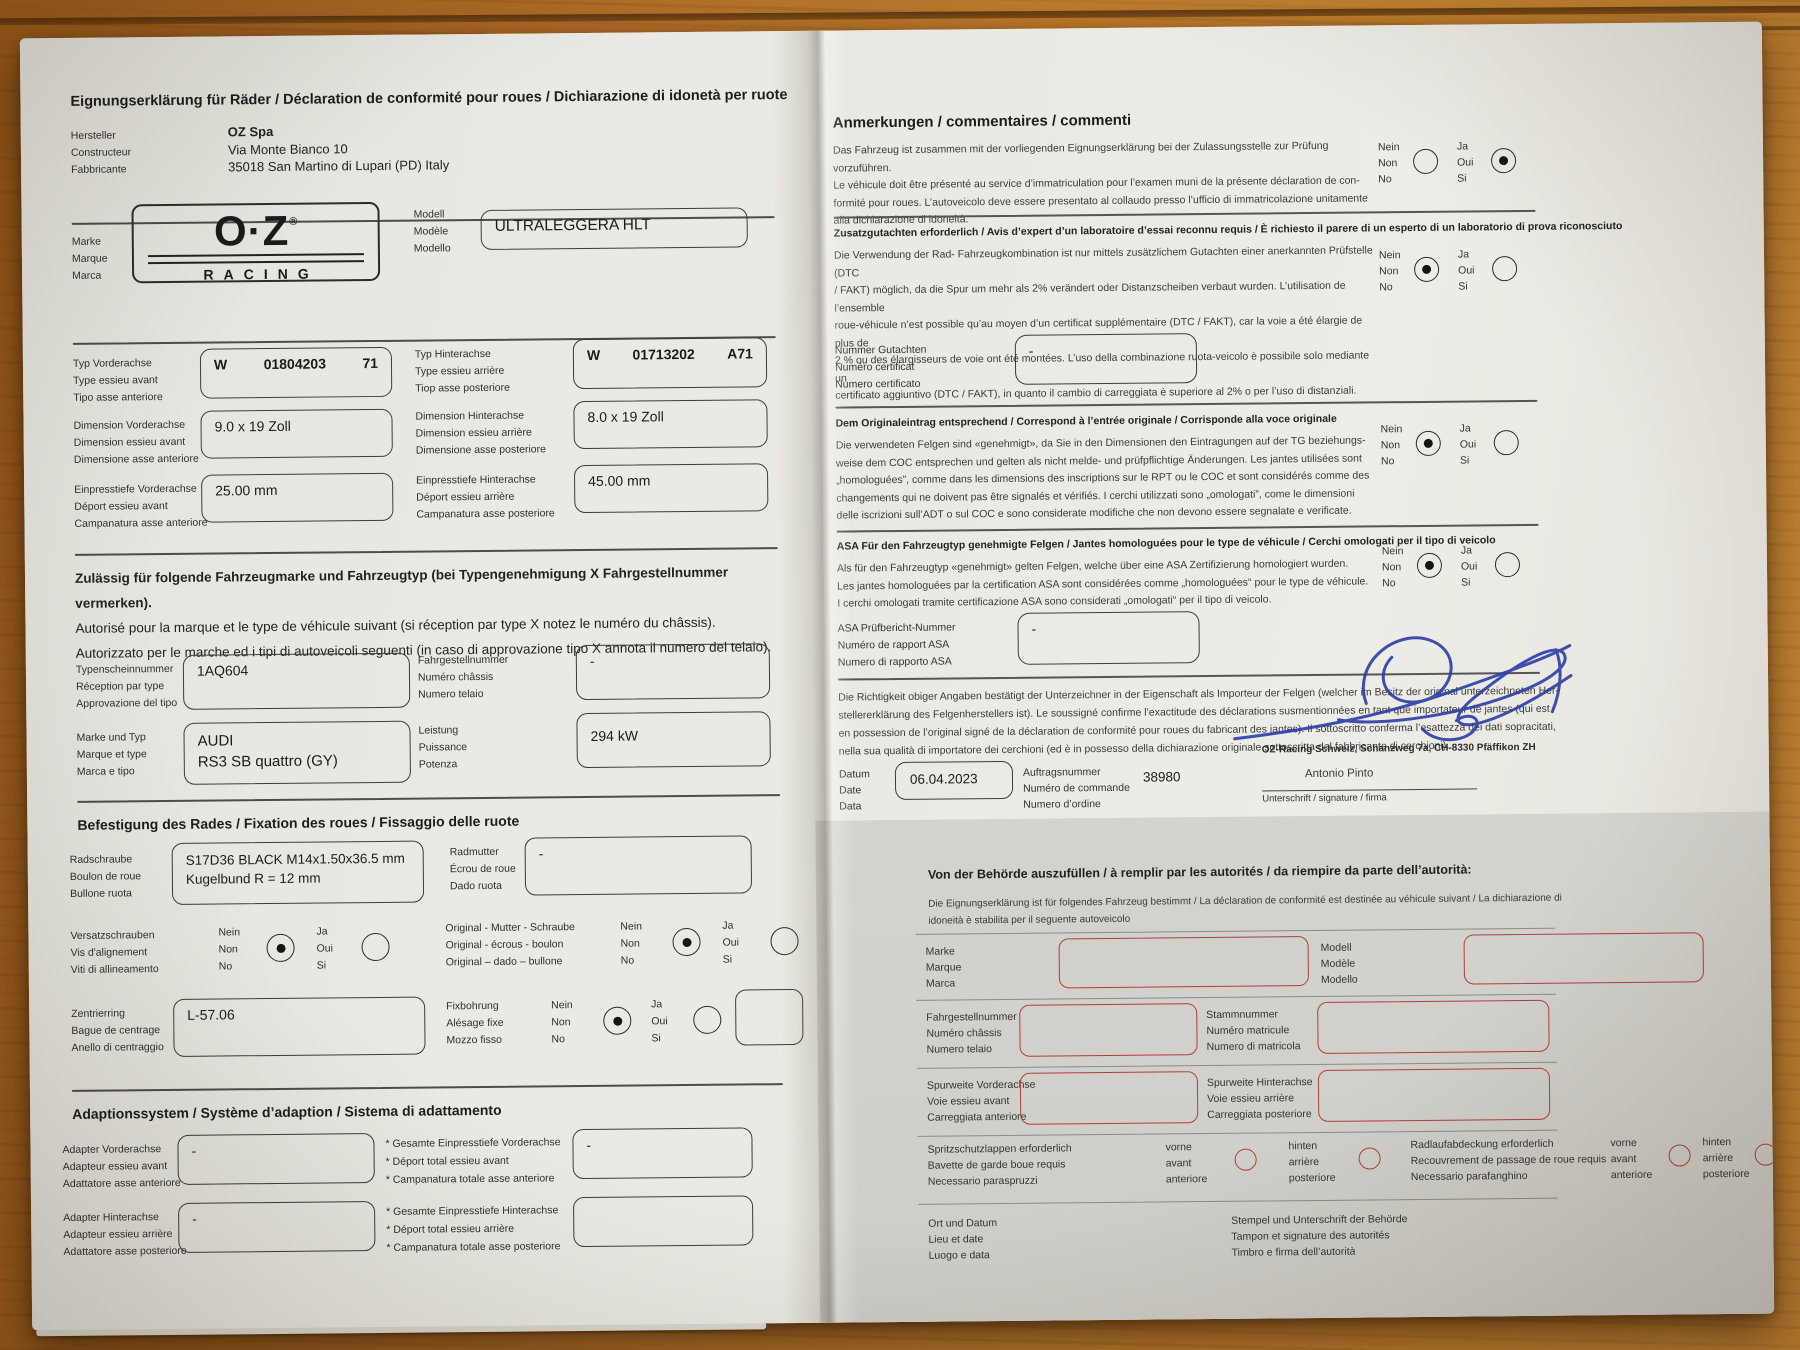 Image resolution: width=1800 pixels, height=1350 pixels. I want to click on authority-make-box, so click(1183, 962).